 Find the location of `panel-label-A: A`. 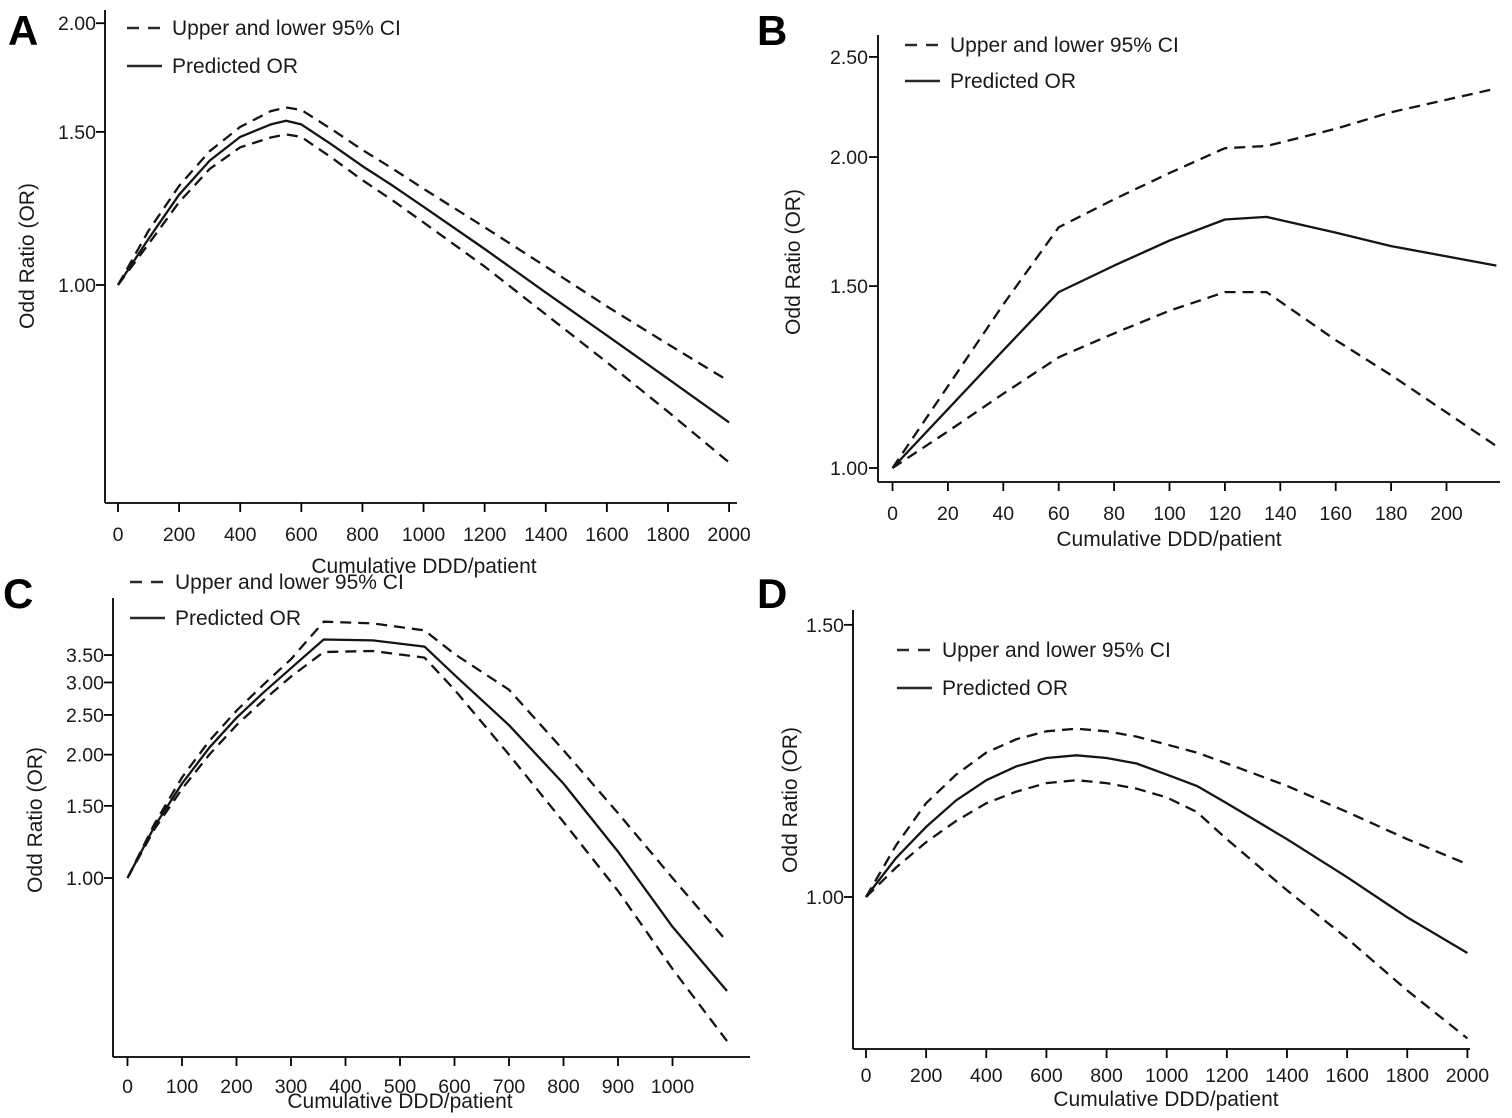

panel-label-A: A is located at coordinates (23, 30).